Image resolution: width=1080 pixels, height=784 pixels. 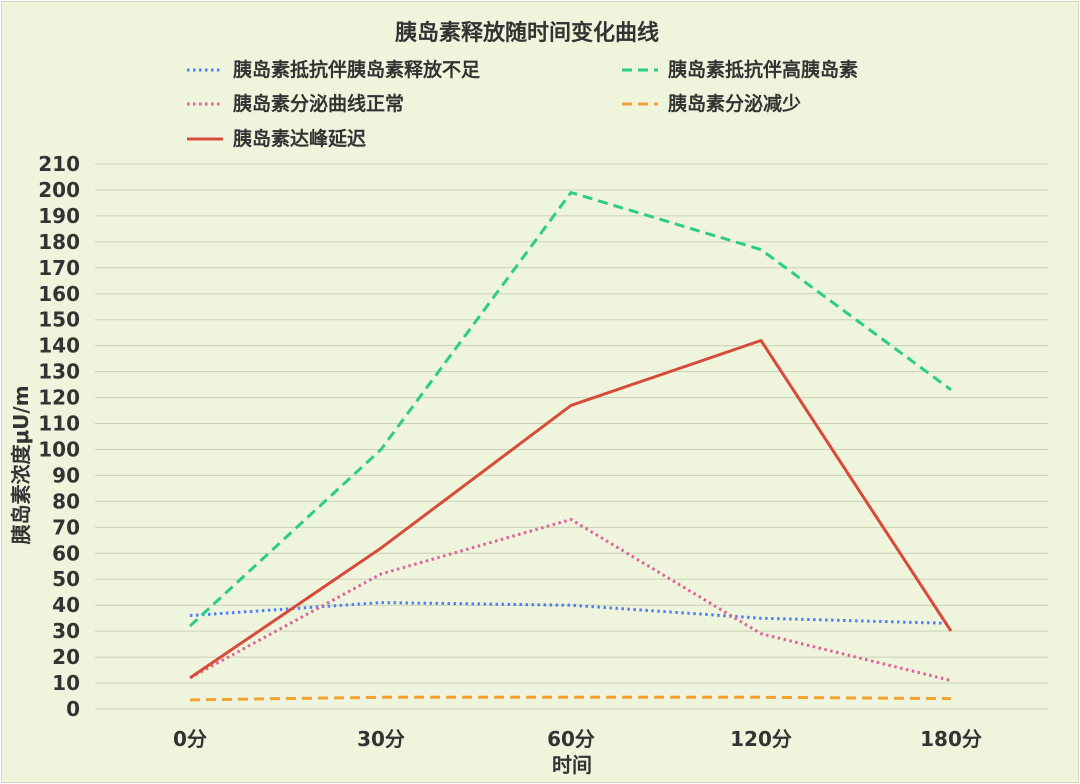 I want to click on y-tick-label: 0, so click(x=73, y=709).